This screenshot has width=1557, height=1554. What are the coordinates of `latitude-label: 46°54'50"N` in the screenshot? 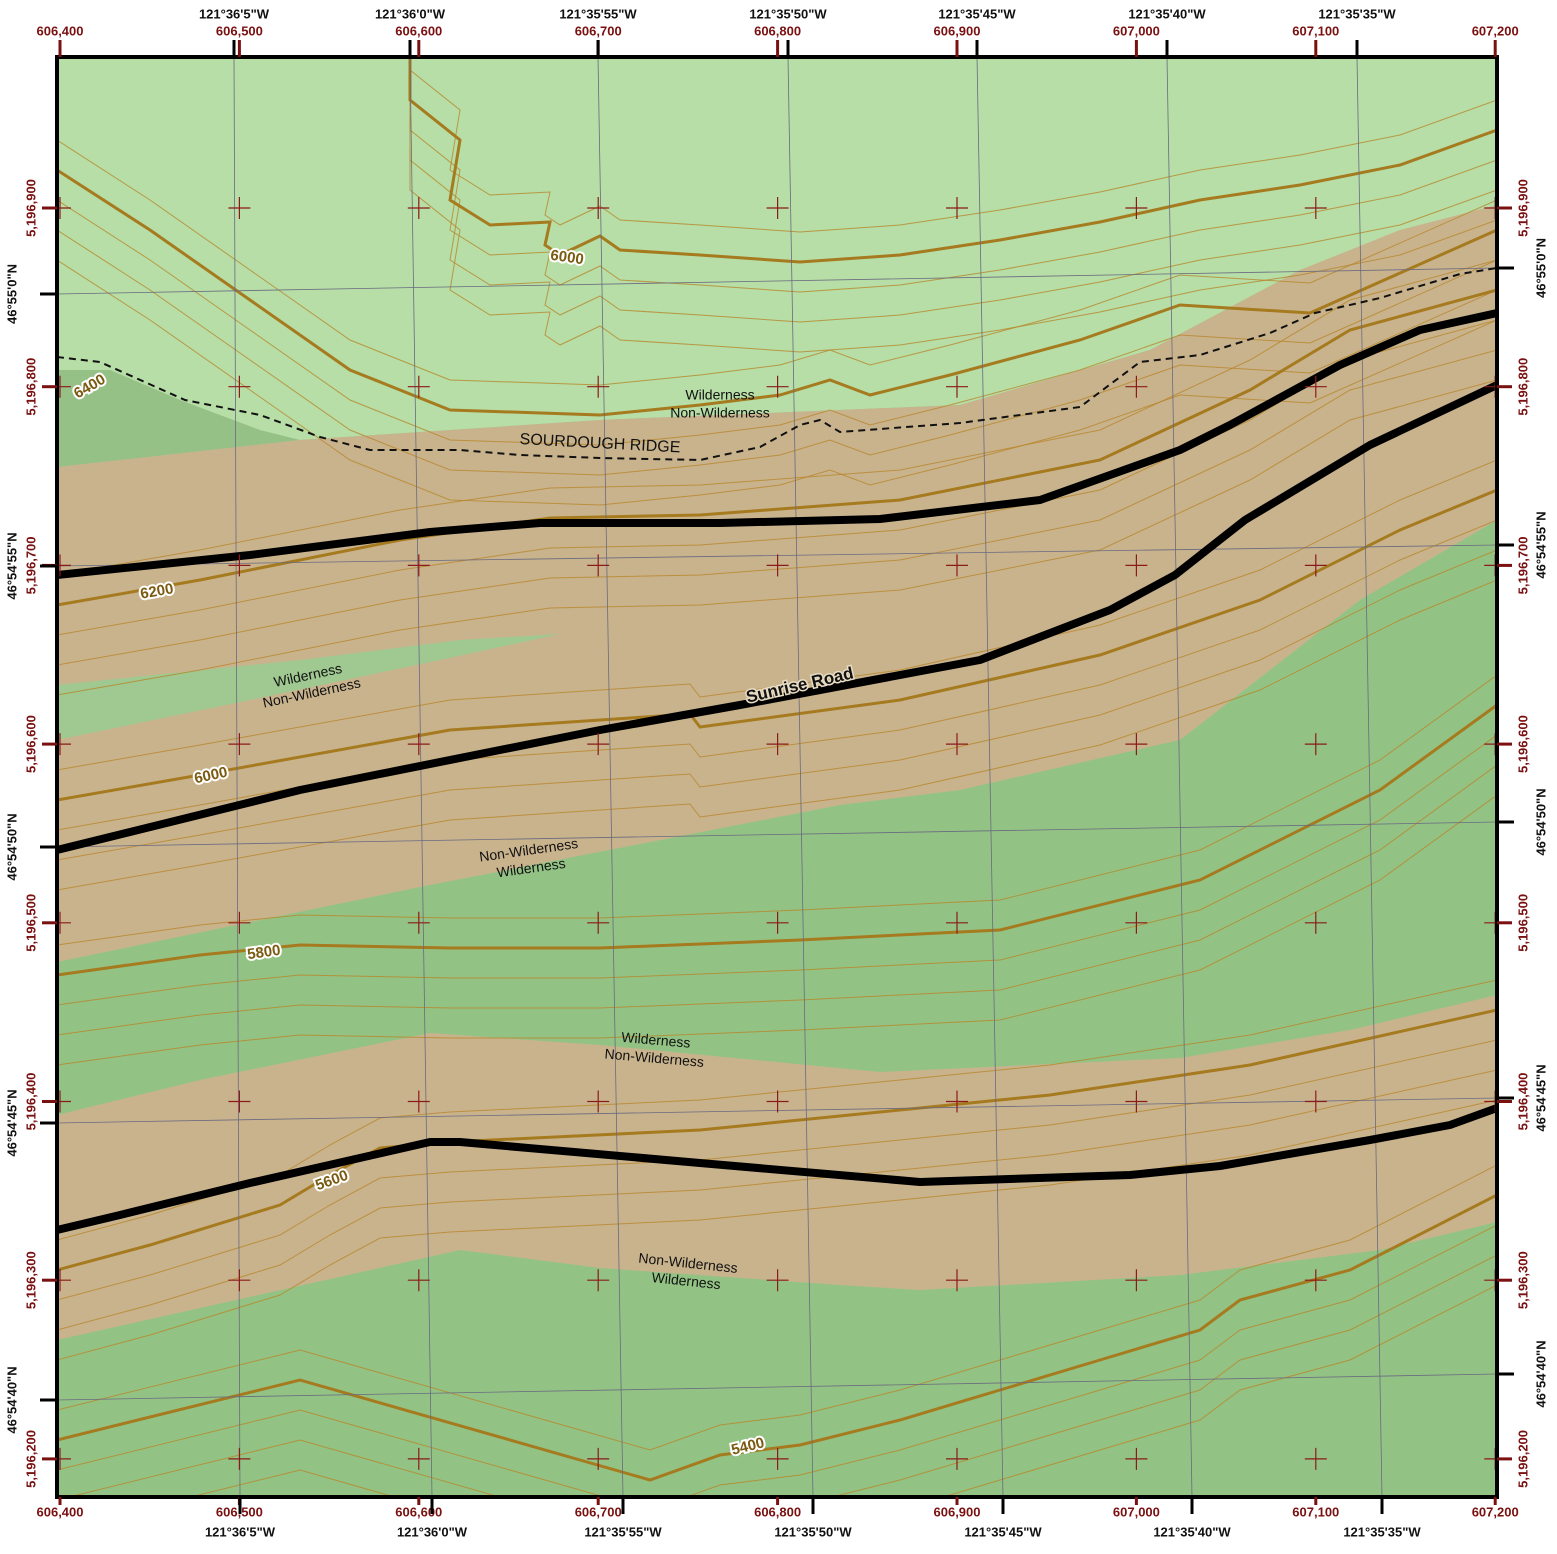 It's located at (1540, 821).